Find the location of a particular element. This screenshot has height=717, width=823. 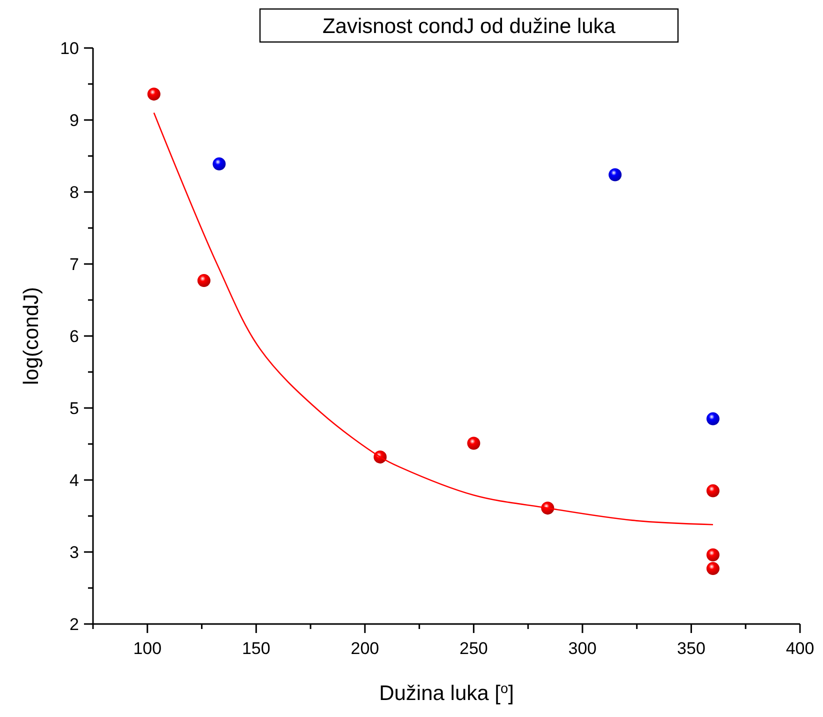

x-axis-title: Dužina luka [$^{o}$] is located at coordinates (446, 692).